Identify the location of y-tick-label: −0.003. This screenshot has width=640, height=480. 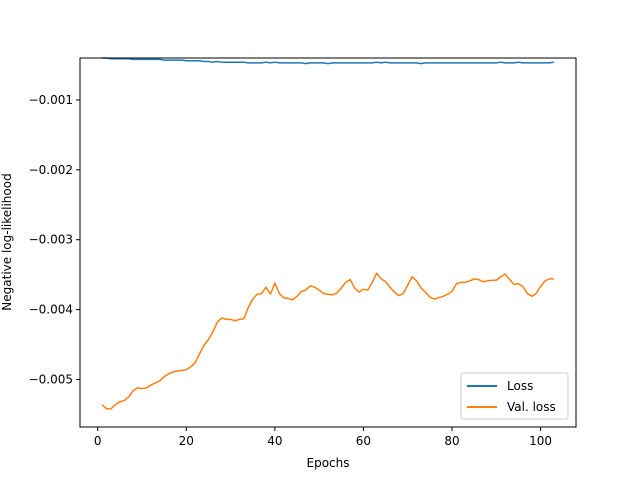
(51, 240).